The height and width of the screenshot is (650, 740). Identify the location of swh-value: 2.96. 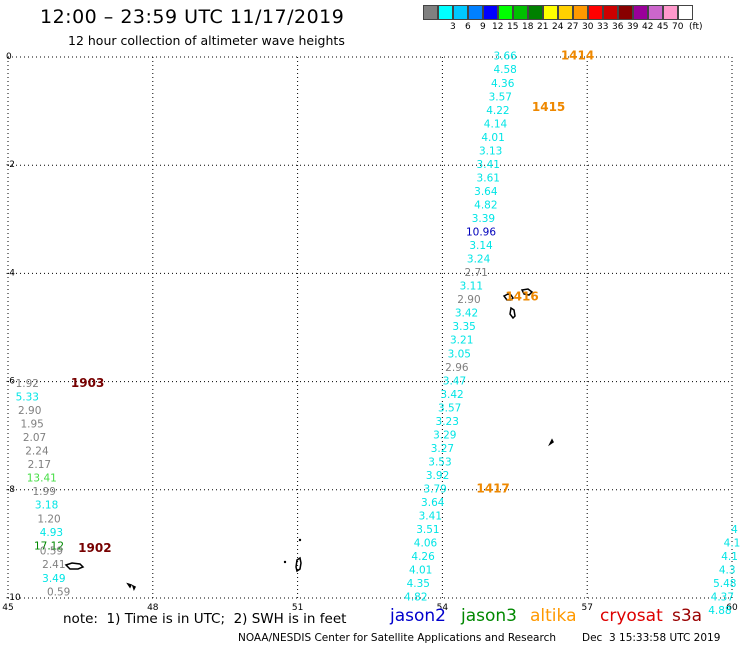
(457, 368).